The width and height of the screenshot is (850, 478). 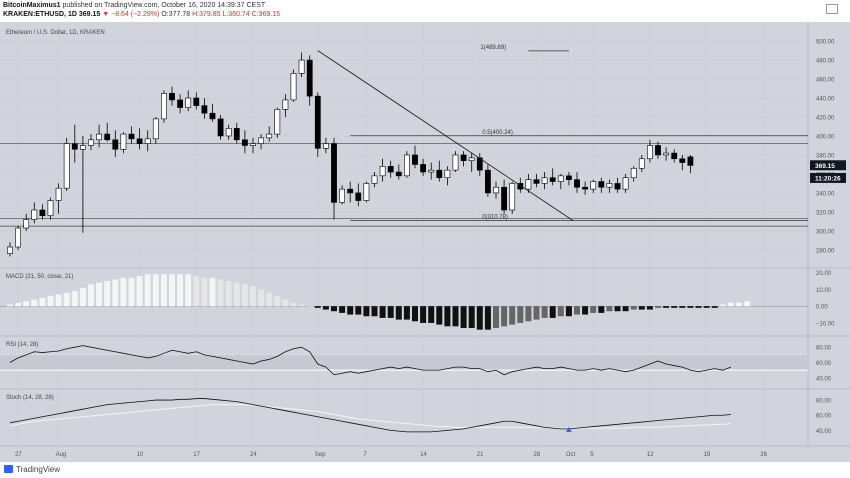 What do you see at coordinates (8, 469) in the screenshot?
I see `tradingview-logo-icon` at bounding box center [8, 469].